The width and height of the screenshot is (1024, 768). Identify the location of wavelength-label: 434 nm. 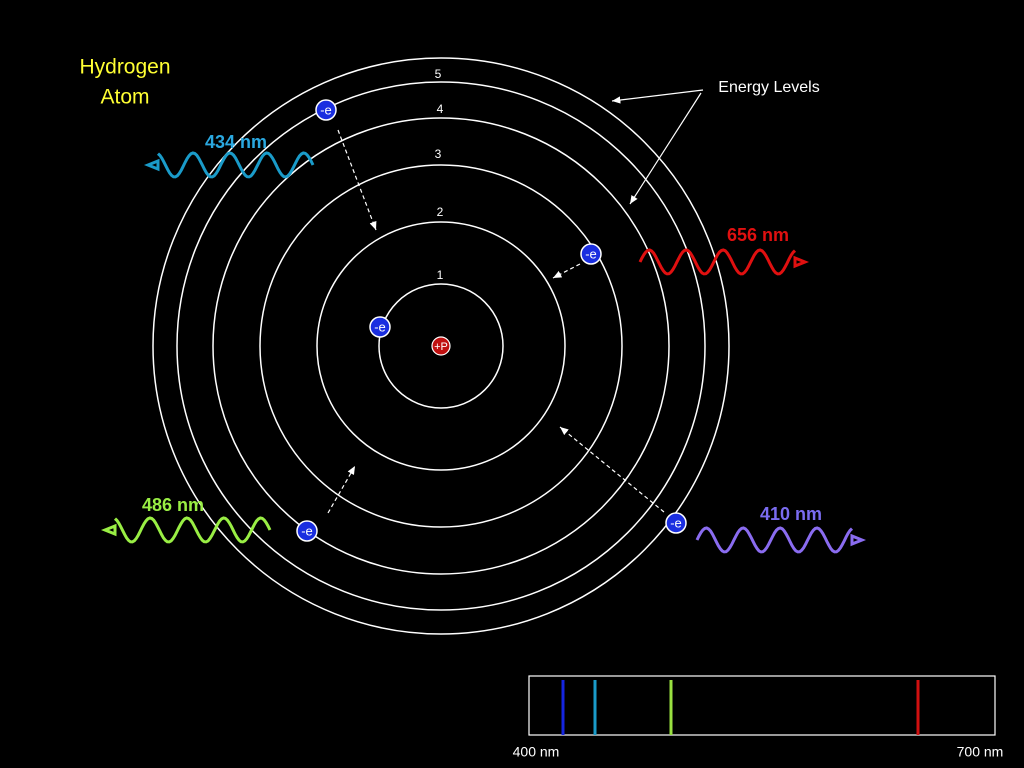
(236, 142).